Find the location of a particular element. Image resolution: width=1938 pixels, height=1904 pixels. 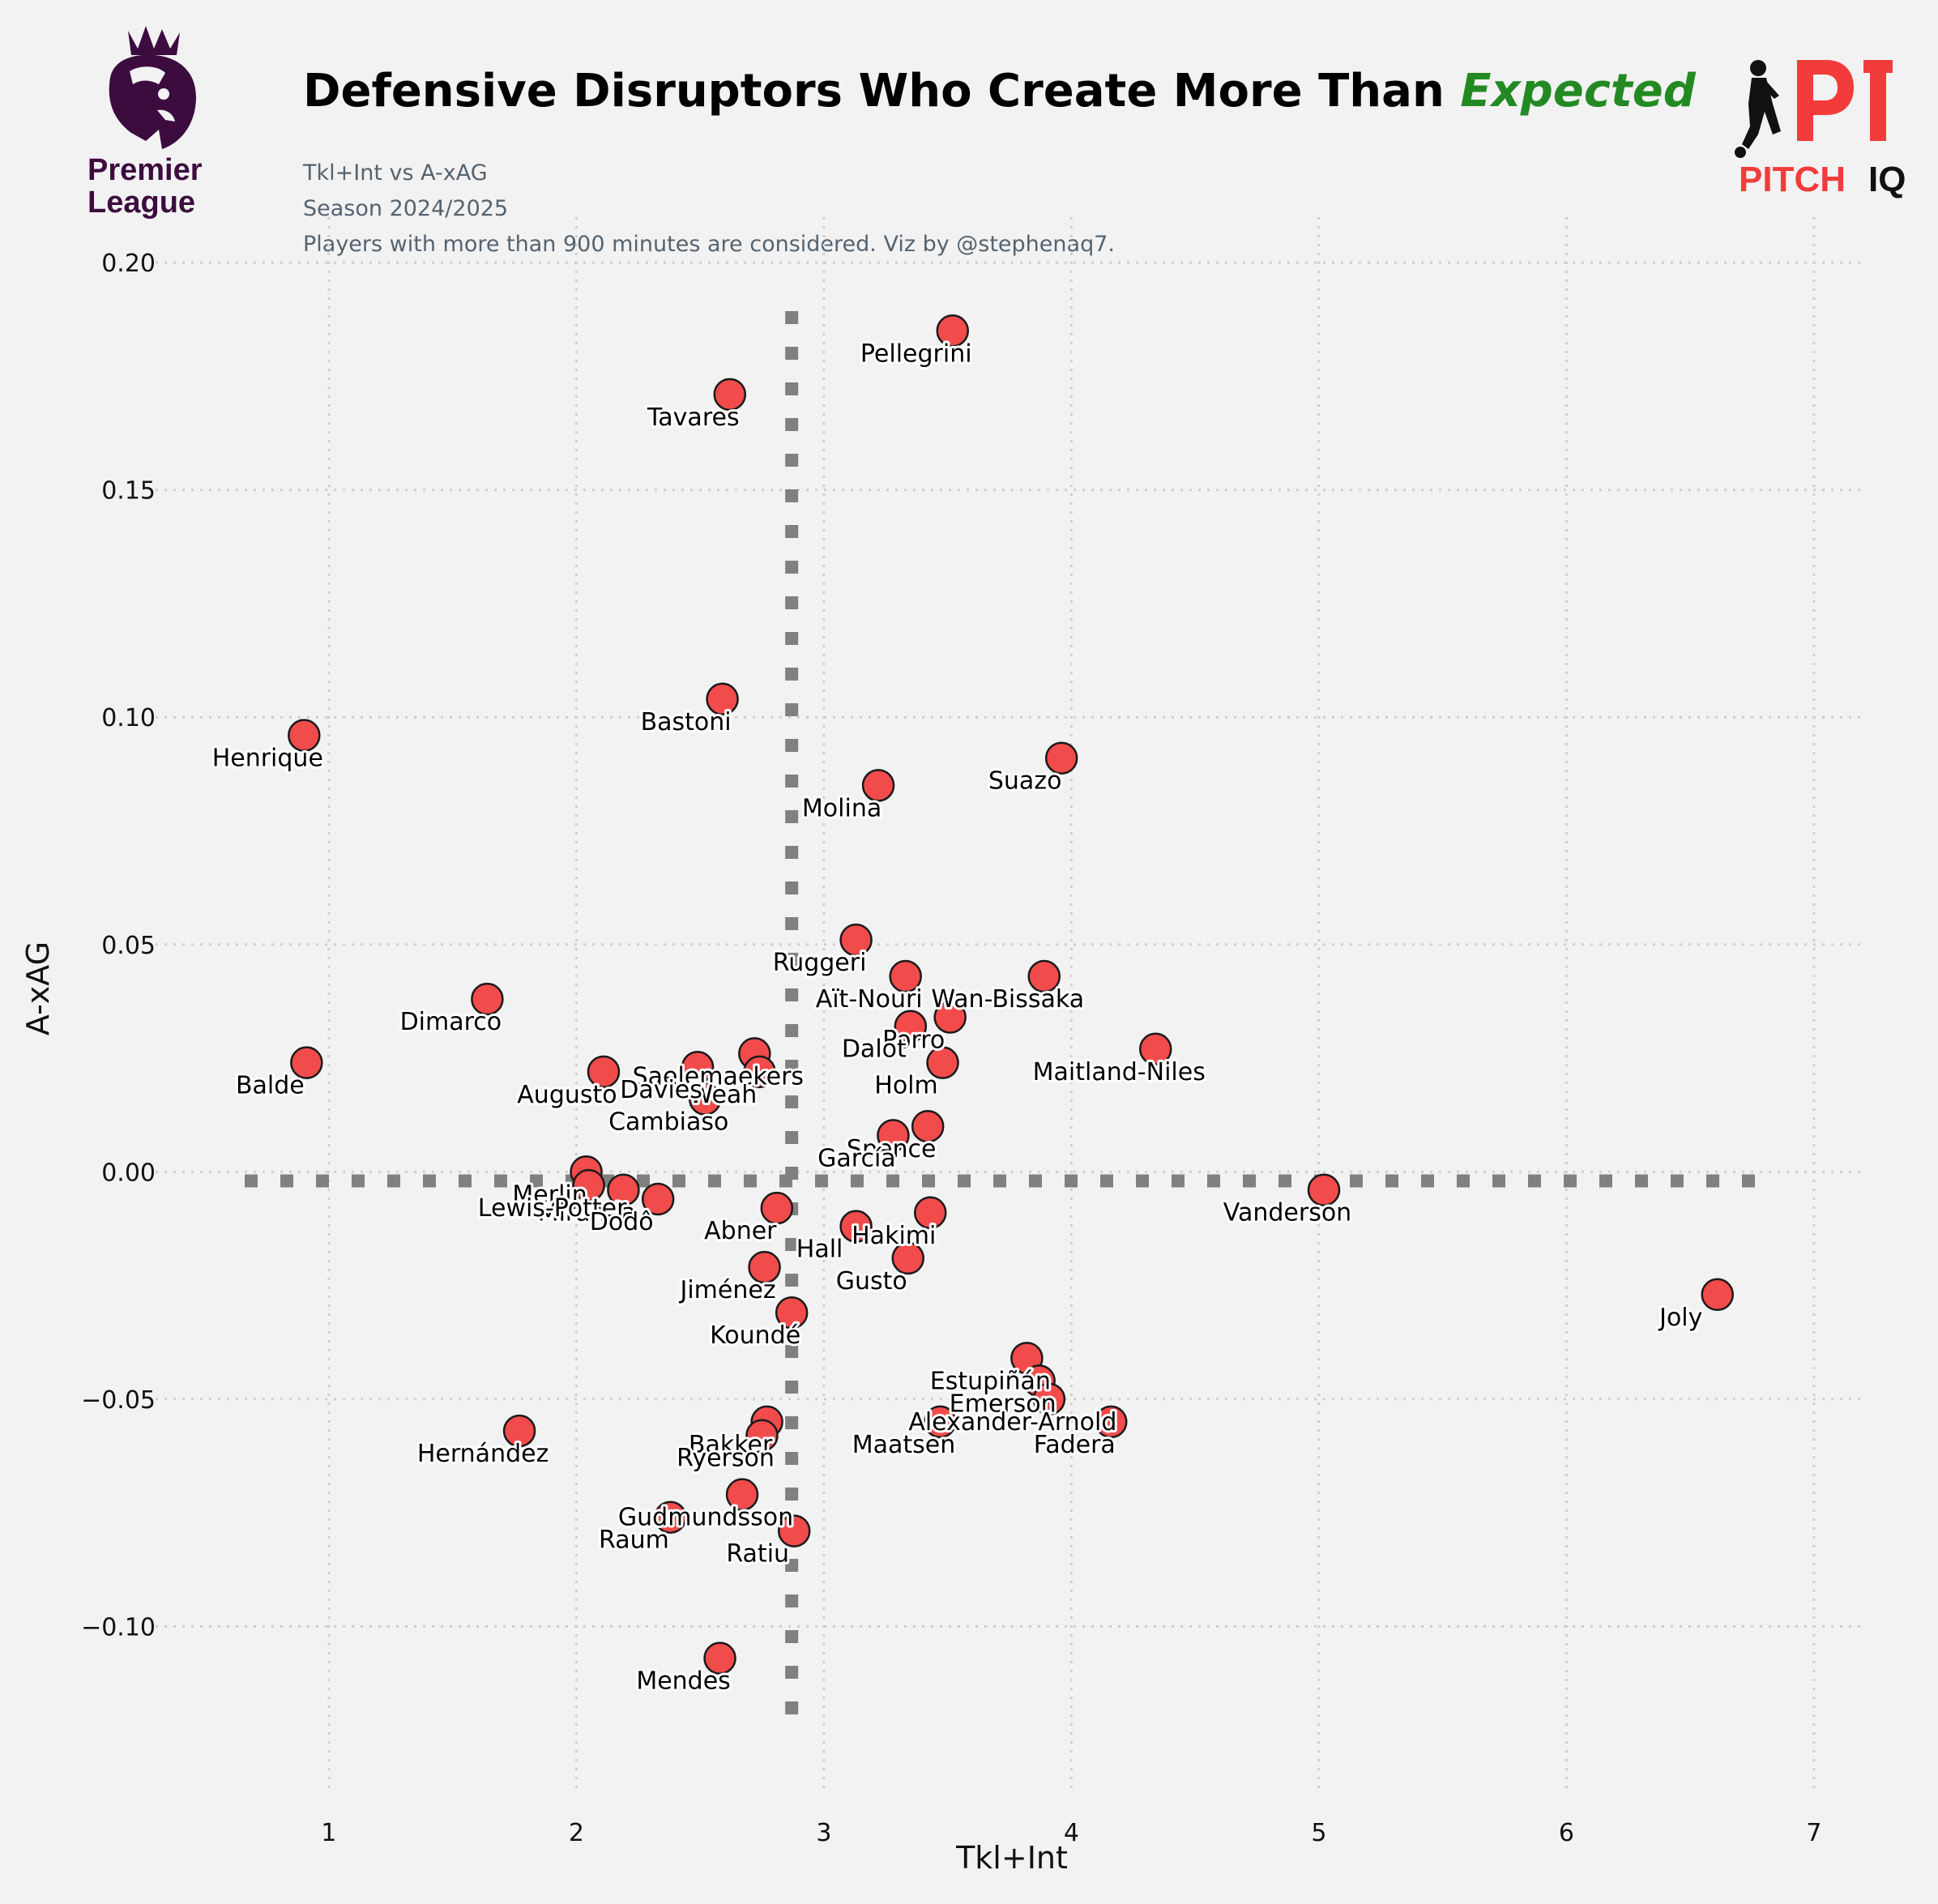

pl-logo-text-2: League is located at coordinates (141, 203).